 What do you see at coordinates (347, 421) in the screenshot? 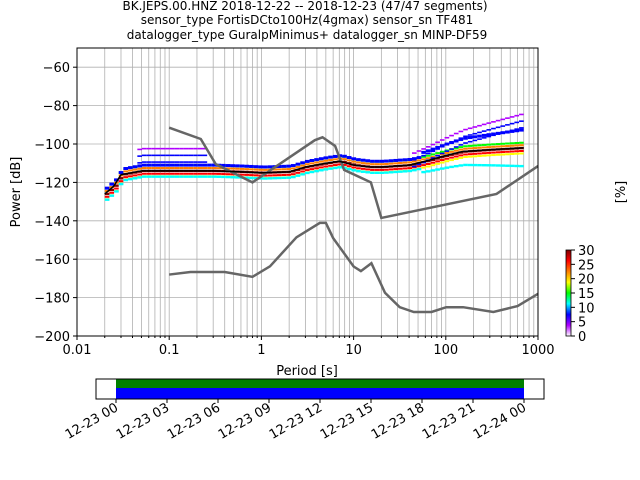
I see `time-tick-label: 12-23 15` at bounding box center [347, 421].